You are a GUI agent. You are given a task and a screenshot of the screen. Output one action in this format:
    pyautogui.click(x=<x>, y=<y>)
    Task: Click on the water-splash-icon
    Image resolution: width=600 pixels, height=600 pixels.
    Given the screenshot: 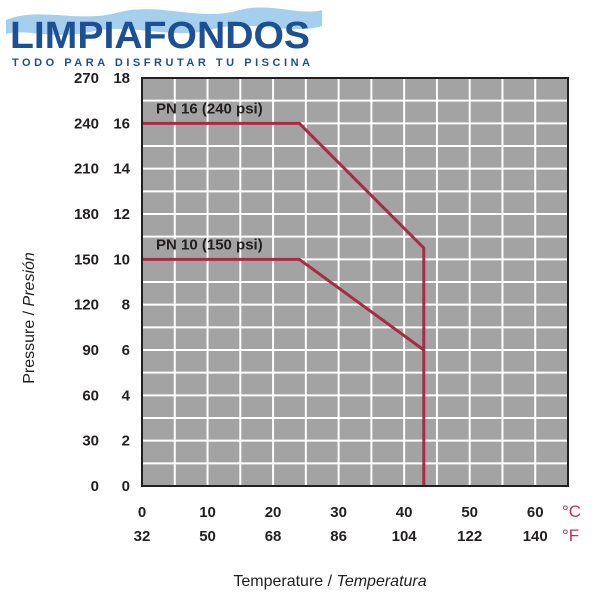 What is the action you would take?
    pyautogui.click(x=164, y=21)
    